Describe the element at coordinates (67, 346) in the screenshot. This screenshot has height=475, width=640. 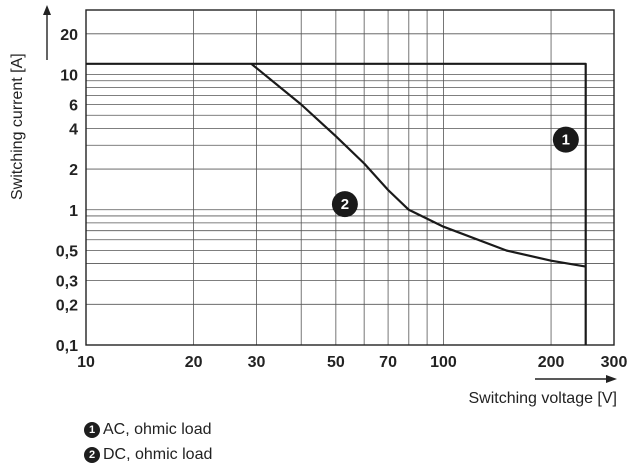
I see `y-tick-label: 0,1` at that location.